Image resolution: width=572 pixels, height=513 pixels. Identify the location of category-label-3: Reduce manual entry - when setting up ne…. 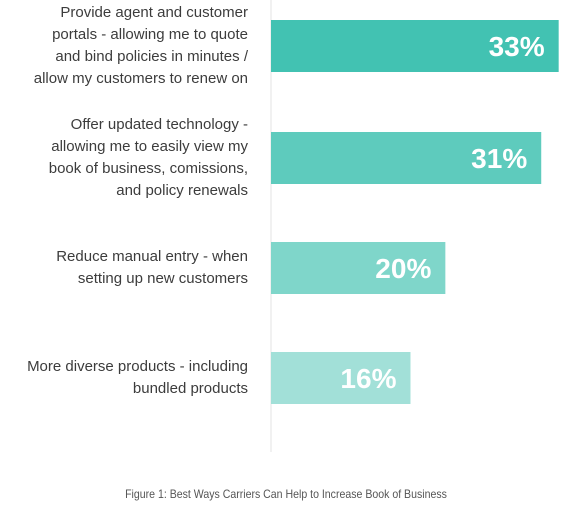
(152, 267).